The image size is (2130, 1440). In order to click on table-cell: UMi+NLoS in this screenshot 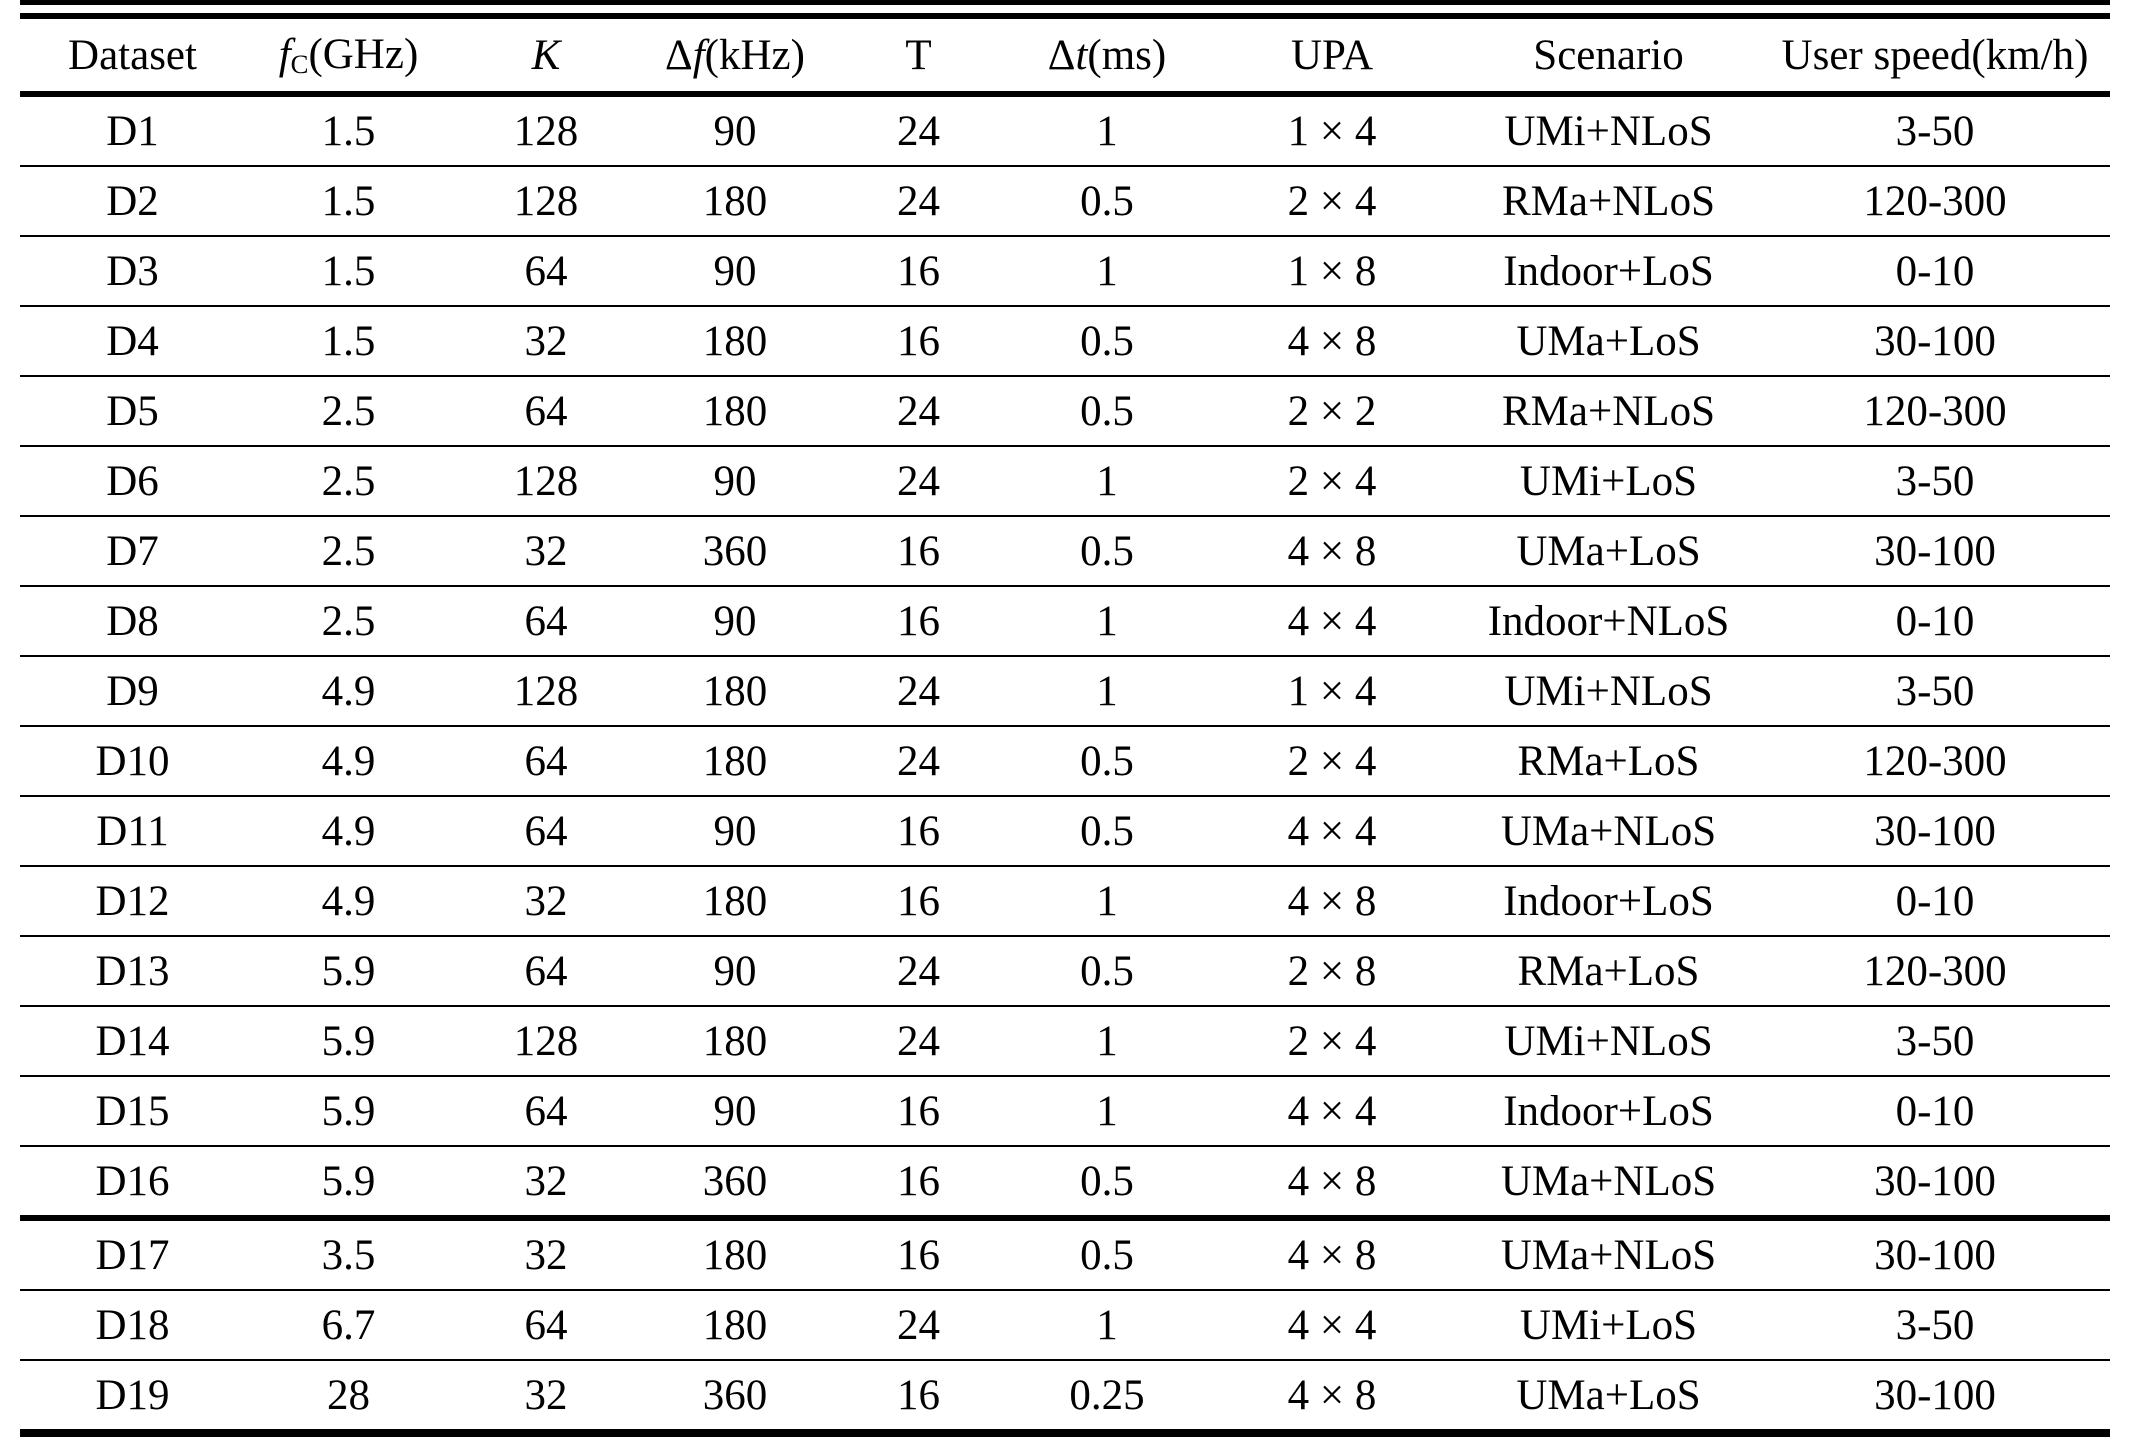, I will do `click(1608, 130)`.